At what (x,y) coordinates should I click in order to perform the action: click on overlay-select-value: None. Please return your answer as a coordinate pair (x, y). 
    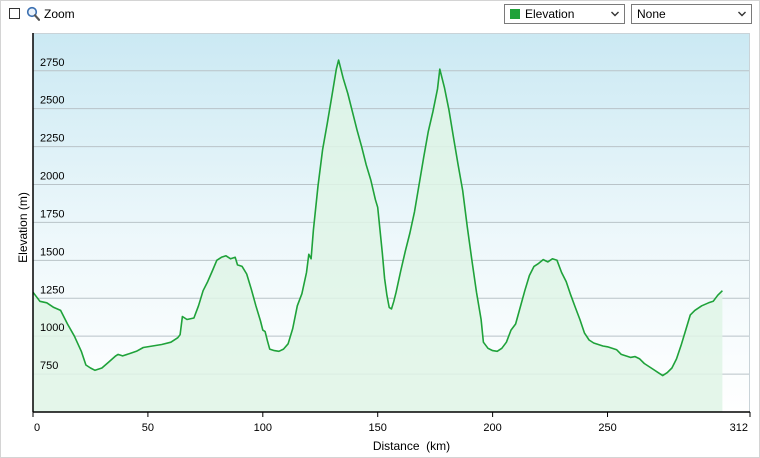
    Looking at the image, I should click on (651, 14).